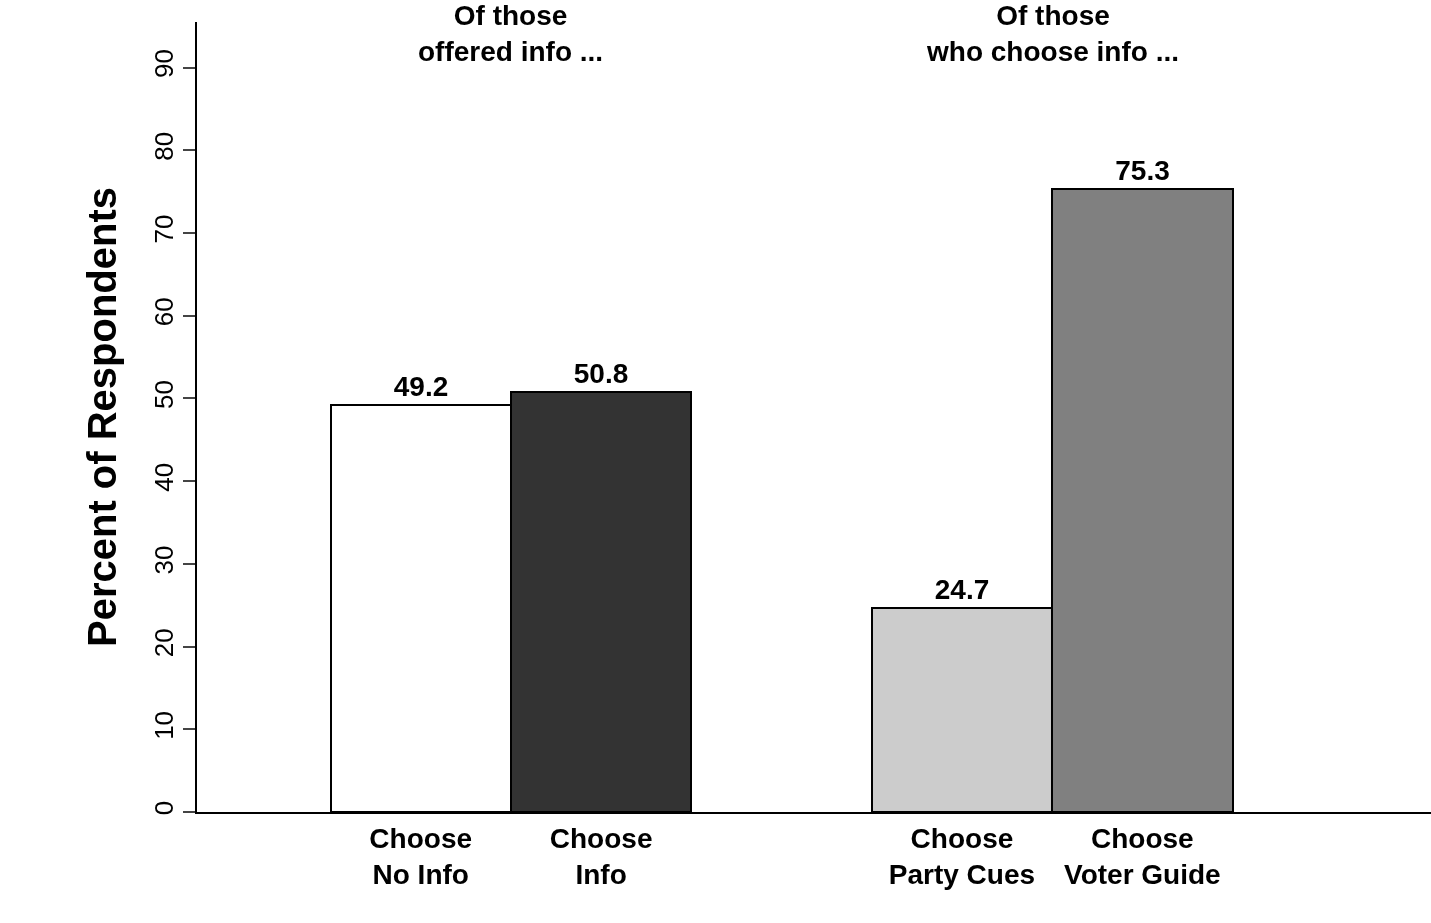 The image size is (1431, 923). I want to click on y-axis-title: Percent of Respondents, so click(101, 417).